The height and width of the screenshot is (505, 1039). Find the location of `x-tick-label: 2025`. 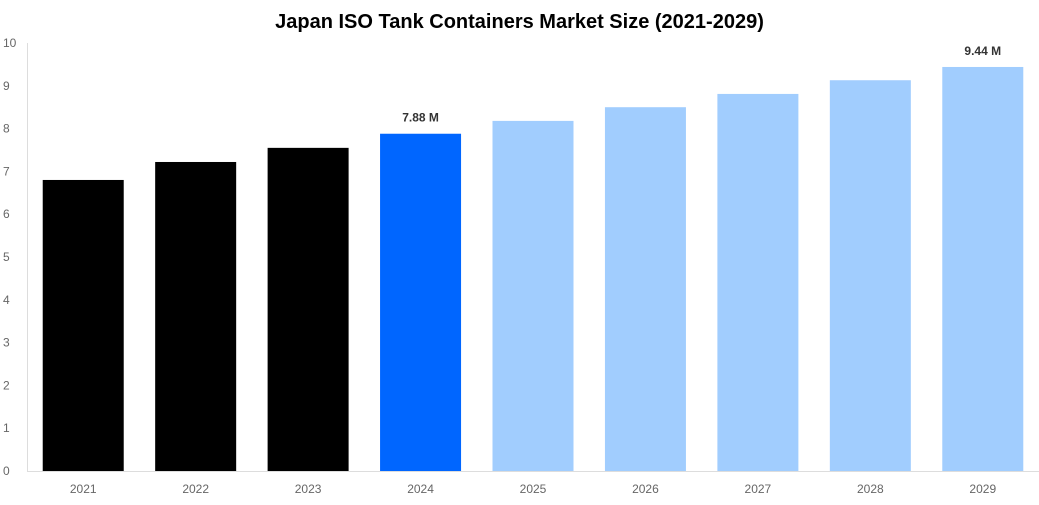

x-tick-label: 2025 is located at coordinates (533, 489).